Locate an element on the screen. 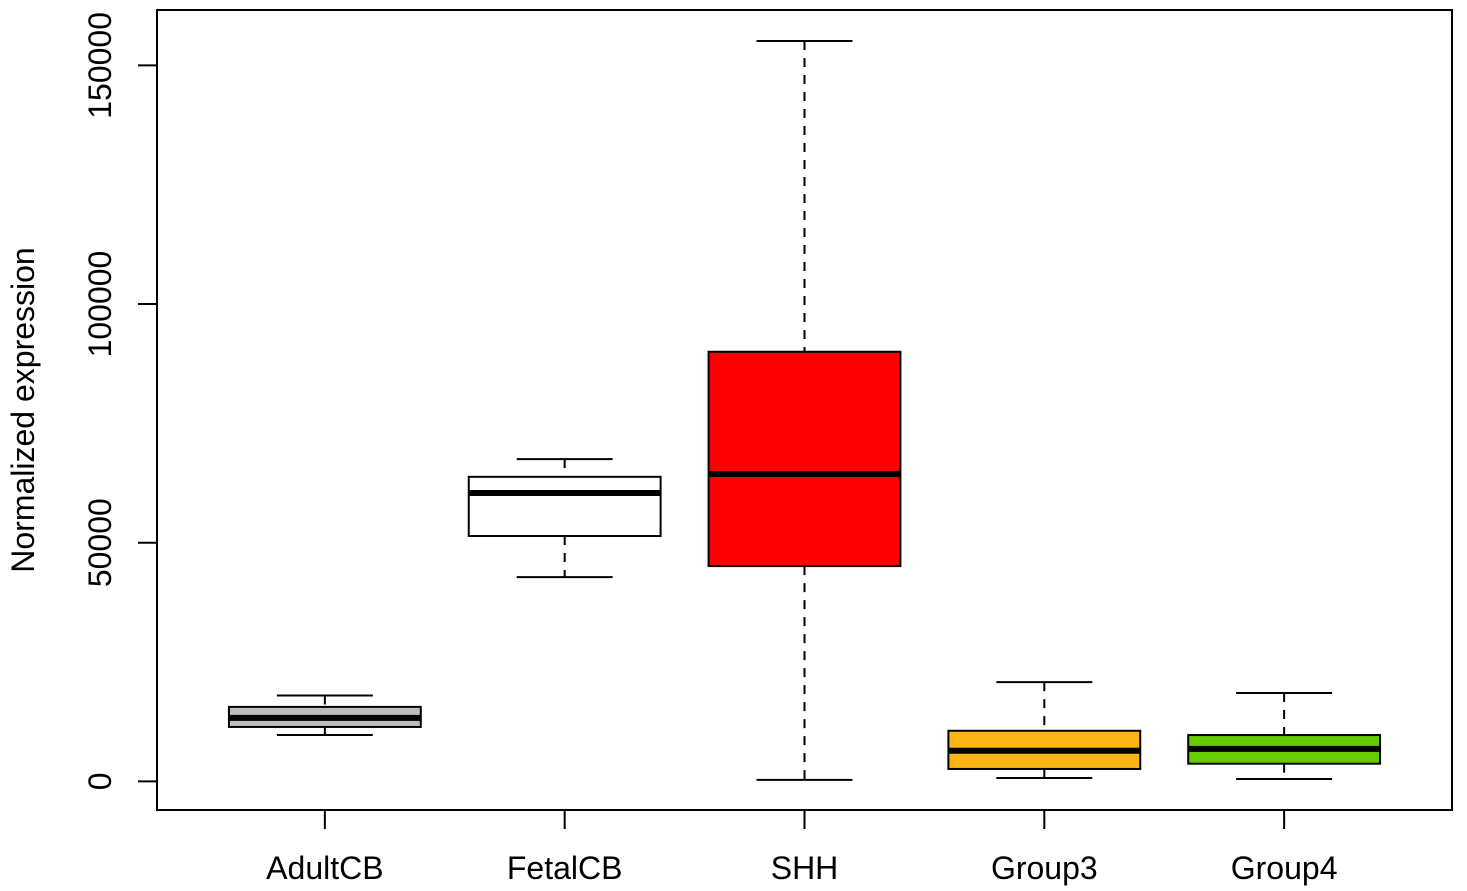  y-axis: 0 50000 100000 150000 is located at coordinates (120, 401).